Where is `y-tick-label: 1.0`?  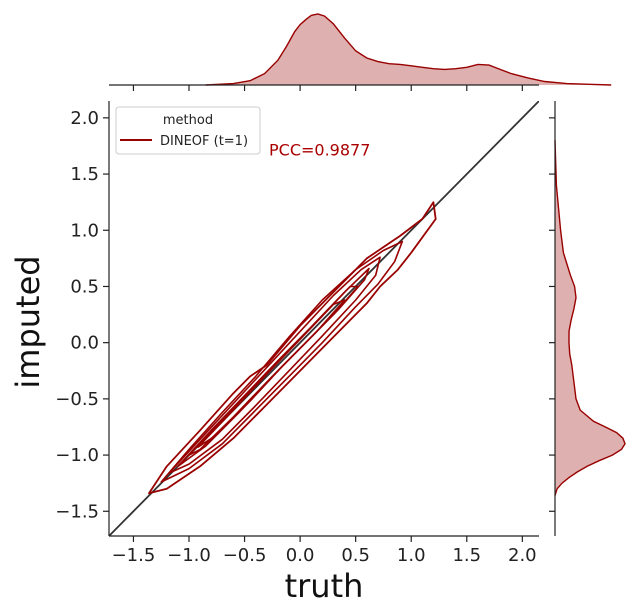 y-tick-label: 1.0 is located at coordinates (84, 230).